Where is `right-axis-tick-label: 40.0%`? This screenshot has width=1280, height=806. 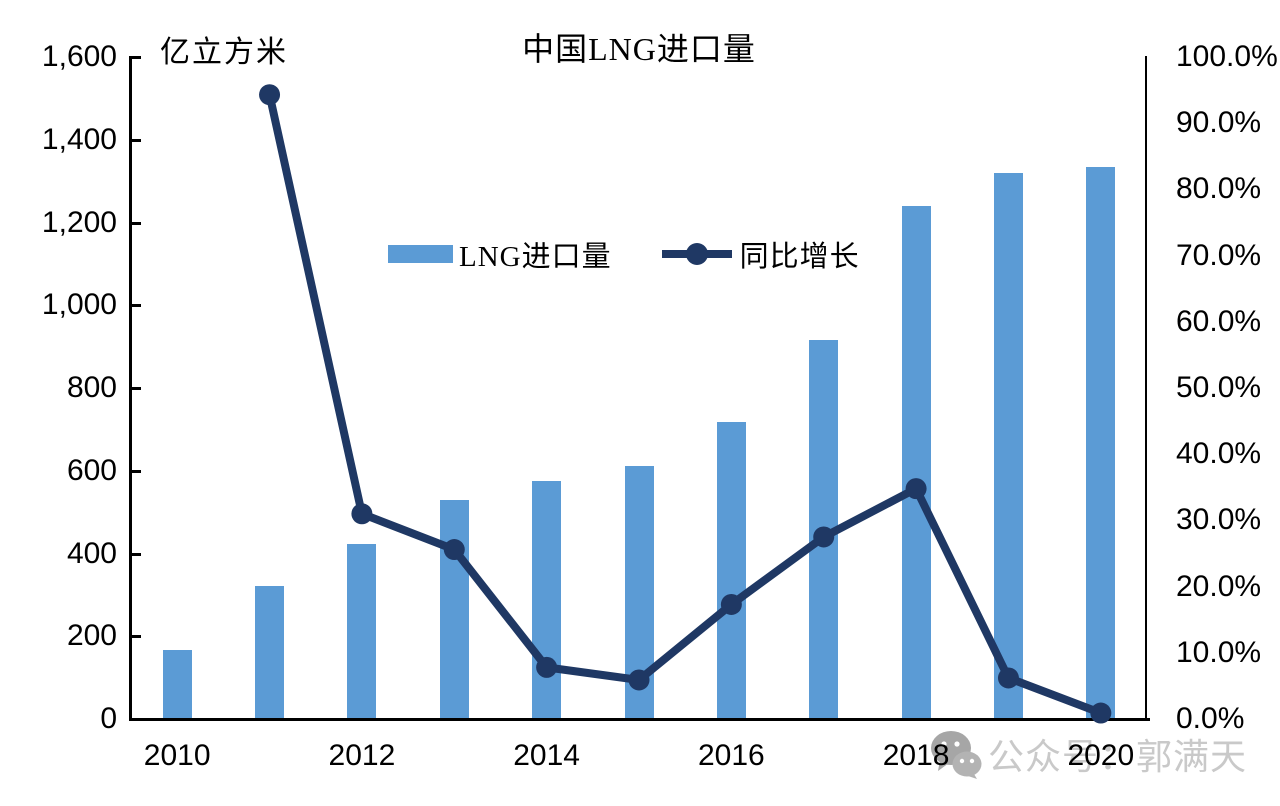
right-axis-tick-label: 40.0% is located at coordinates (1219, 454).